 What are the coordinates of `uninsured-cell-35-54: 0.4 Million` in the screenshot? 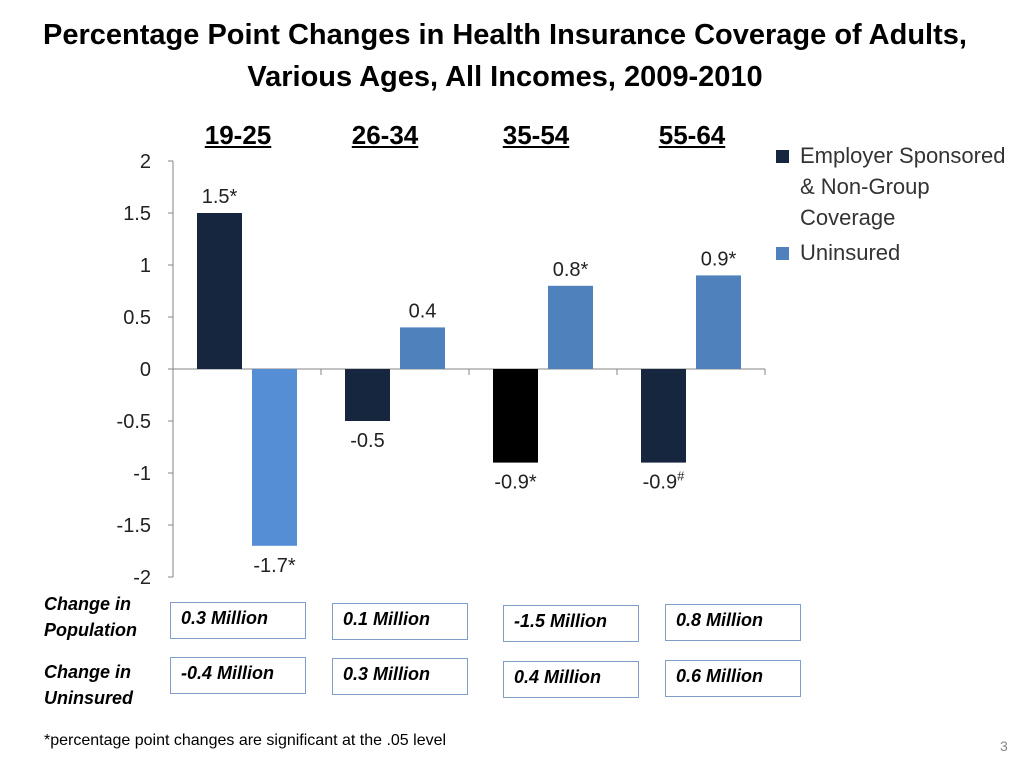 It's located at (571, 679).